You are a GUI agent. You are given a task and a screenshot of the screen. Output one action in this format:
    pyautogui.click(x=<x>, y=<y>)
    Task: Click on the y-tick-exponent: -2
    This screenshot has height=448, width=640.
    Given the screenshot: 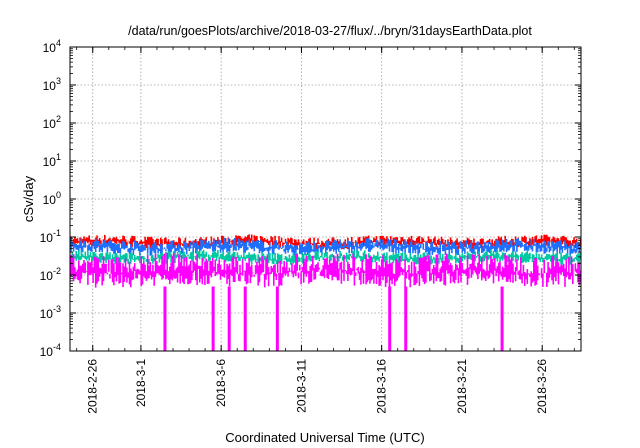 What is the action you would take?
    pyautogui.click(x=57, y=271)
    